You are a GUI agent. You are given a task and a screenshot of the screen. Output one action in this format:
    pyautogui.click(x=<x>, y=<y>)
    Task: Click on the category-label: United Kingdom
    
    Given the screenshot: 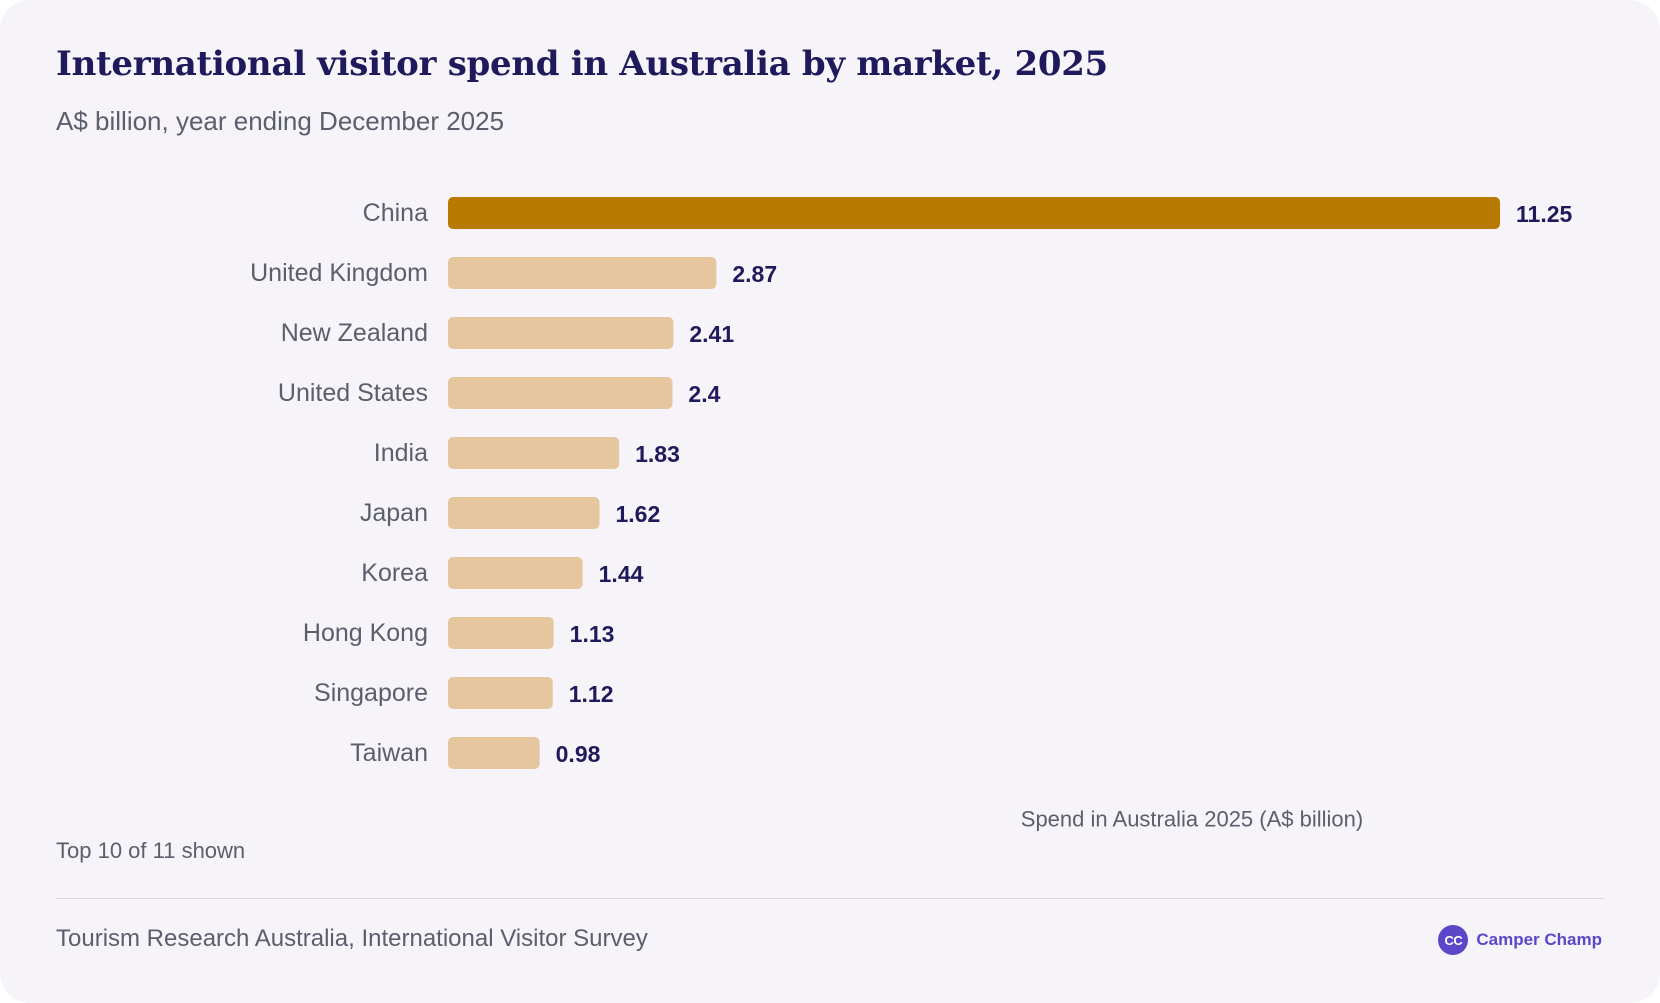 What is the action you would take?
    pyautogui.click(x=339, y=273)
    